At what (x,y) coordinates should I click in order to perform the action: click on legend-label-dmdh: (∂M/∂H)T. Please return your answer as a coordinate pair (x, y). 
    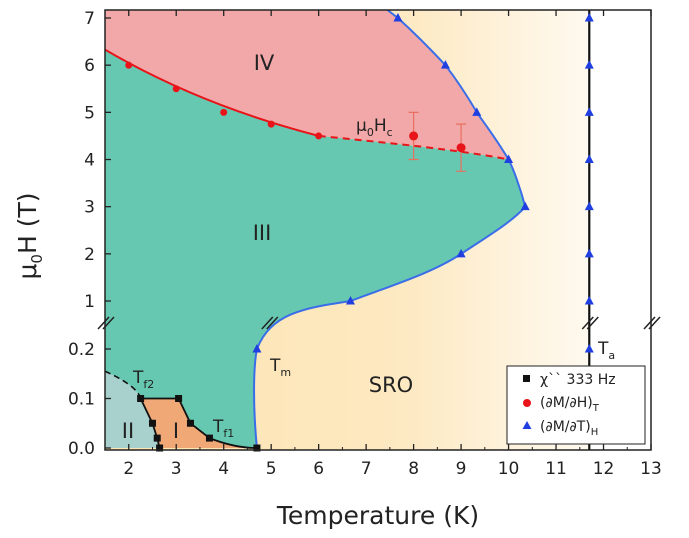
    Looking at the image, I should click on (570, 404).